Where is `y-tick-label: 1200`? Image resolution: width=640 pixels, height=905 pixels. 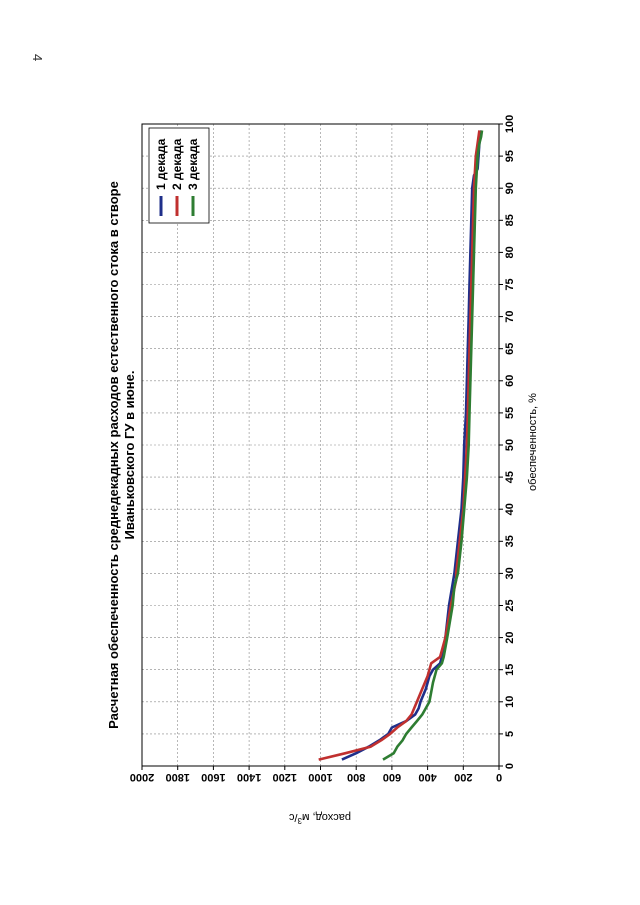 y-tick-label: 1200 is located at coordinates (285, 777).